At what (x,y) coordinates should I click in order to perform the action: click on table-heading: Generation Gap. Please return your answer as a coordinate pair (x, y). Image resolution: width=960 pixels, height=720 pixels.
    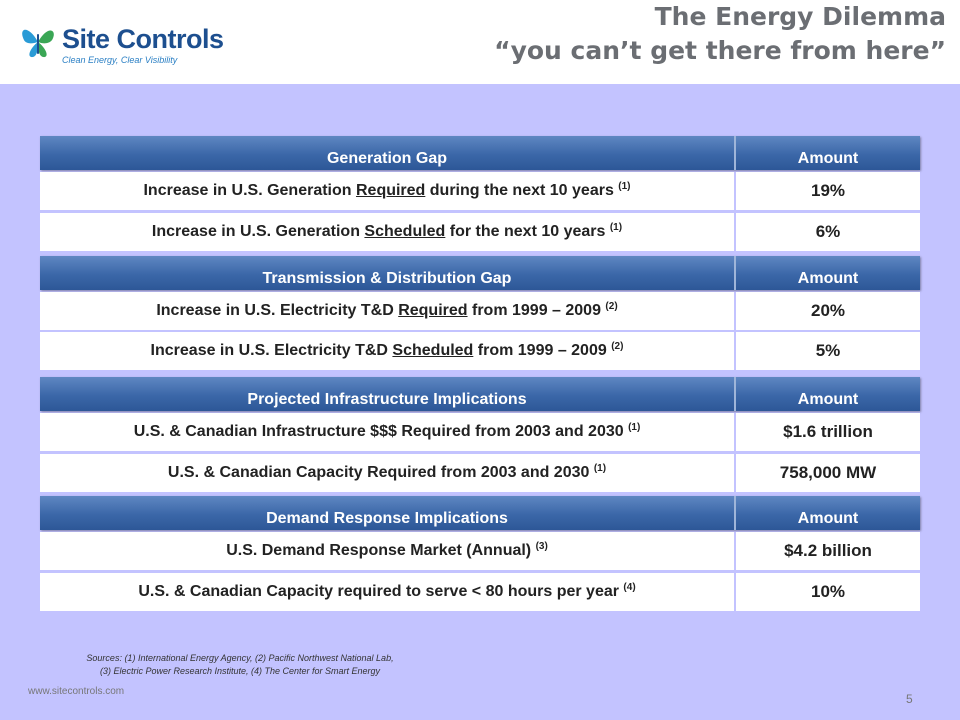
    Looking at the image, I should click on (387, 158).